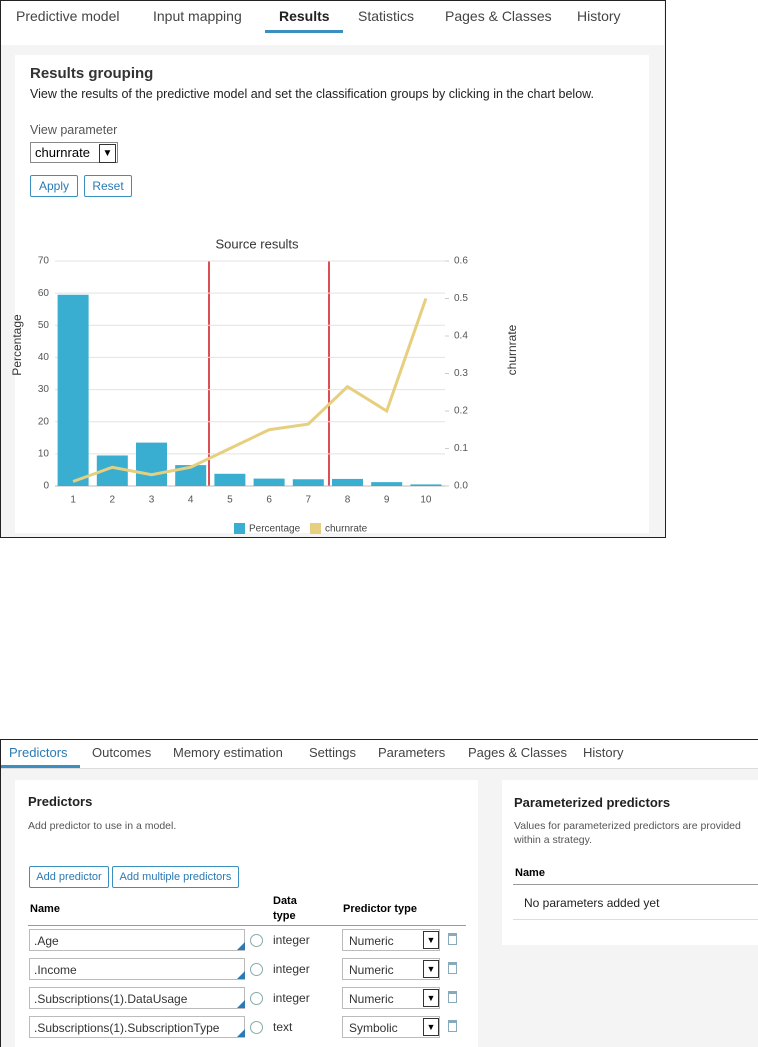  Describe the element at coordinates (426, 500) in the screenshot. I see `x-tick-label: 10` at that location.